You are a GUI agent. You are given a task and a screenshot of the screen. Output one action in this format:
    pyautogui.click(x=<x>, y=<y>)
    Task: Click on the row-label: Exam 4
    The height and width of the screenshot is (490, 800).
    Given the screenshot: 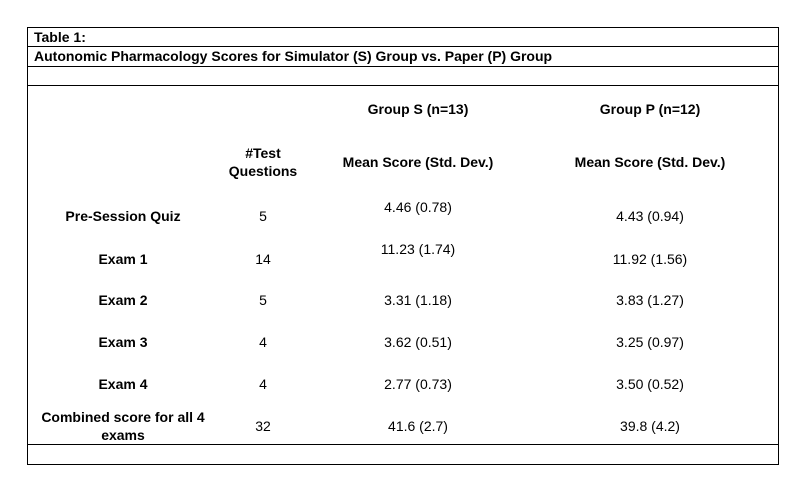 What is the action you would take?
    pyautogui.click(x=123, y=384)
    